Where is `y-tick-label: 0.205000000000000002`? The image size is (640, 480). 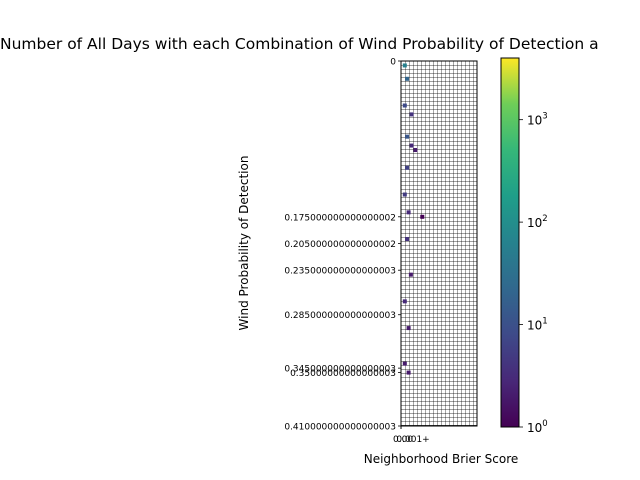
y-tick-label: 0.205000000000000002 is located at coordinates (340, 245).